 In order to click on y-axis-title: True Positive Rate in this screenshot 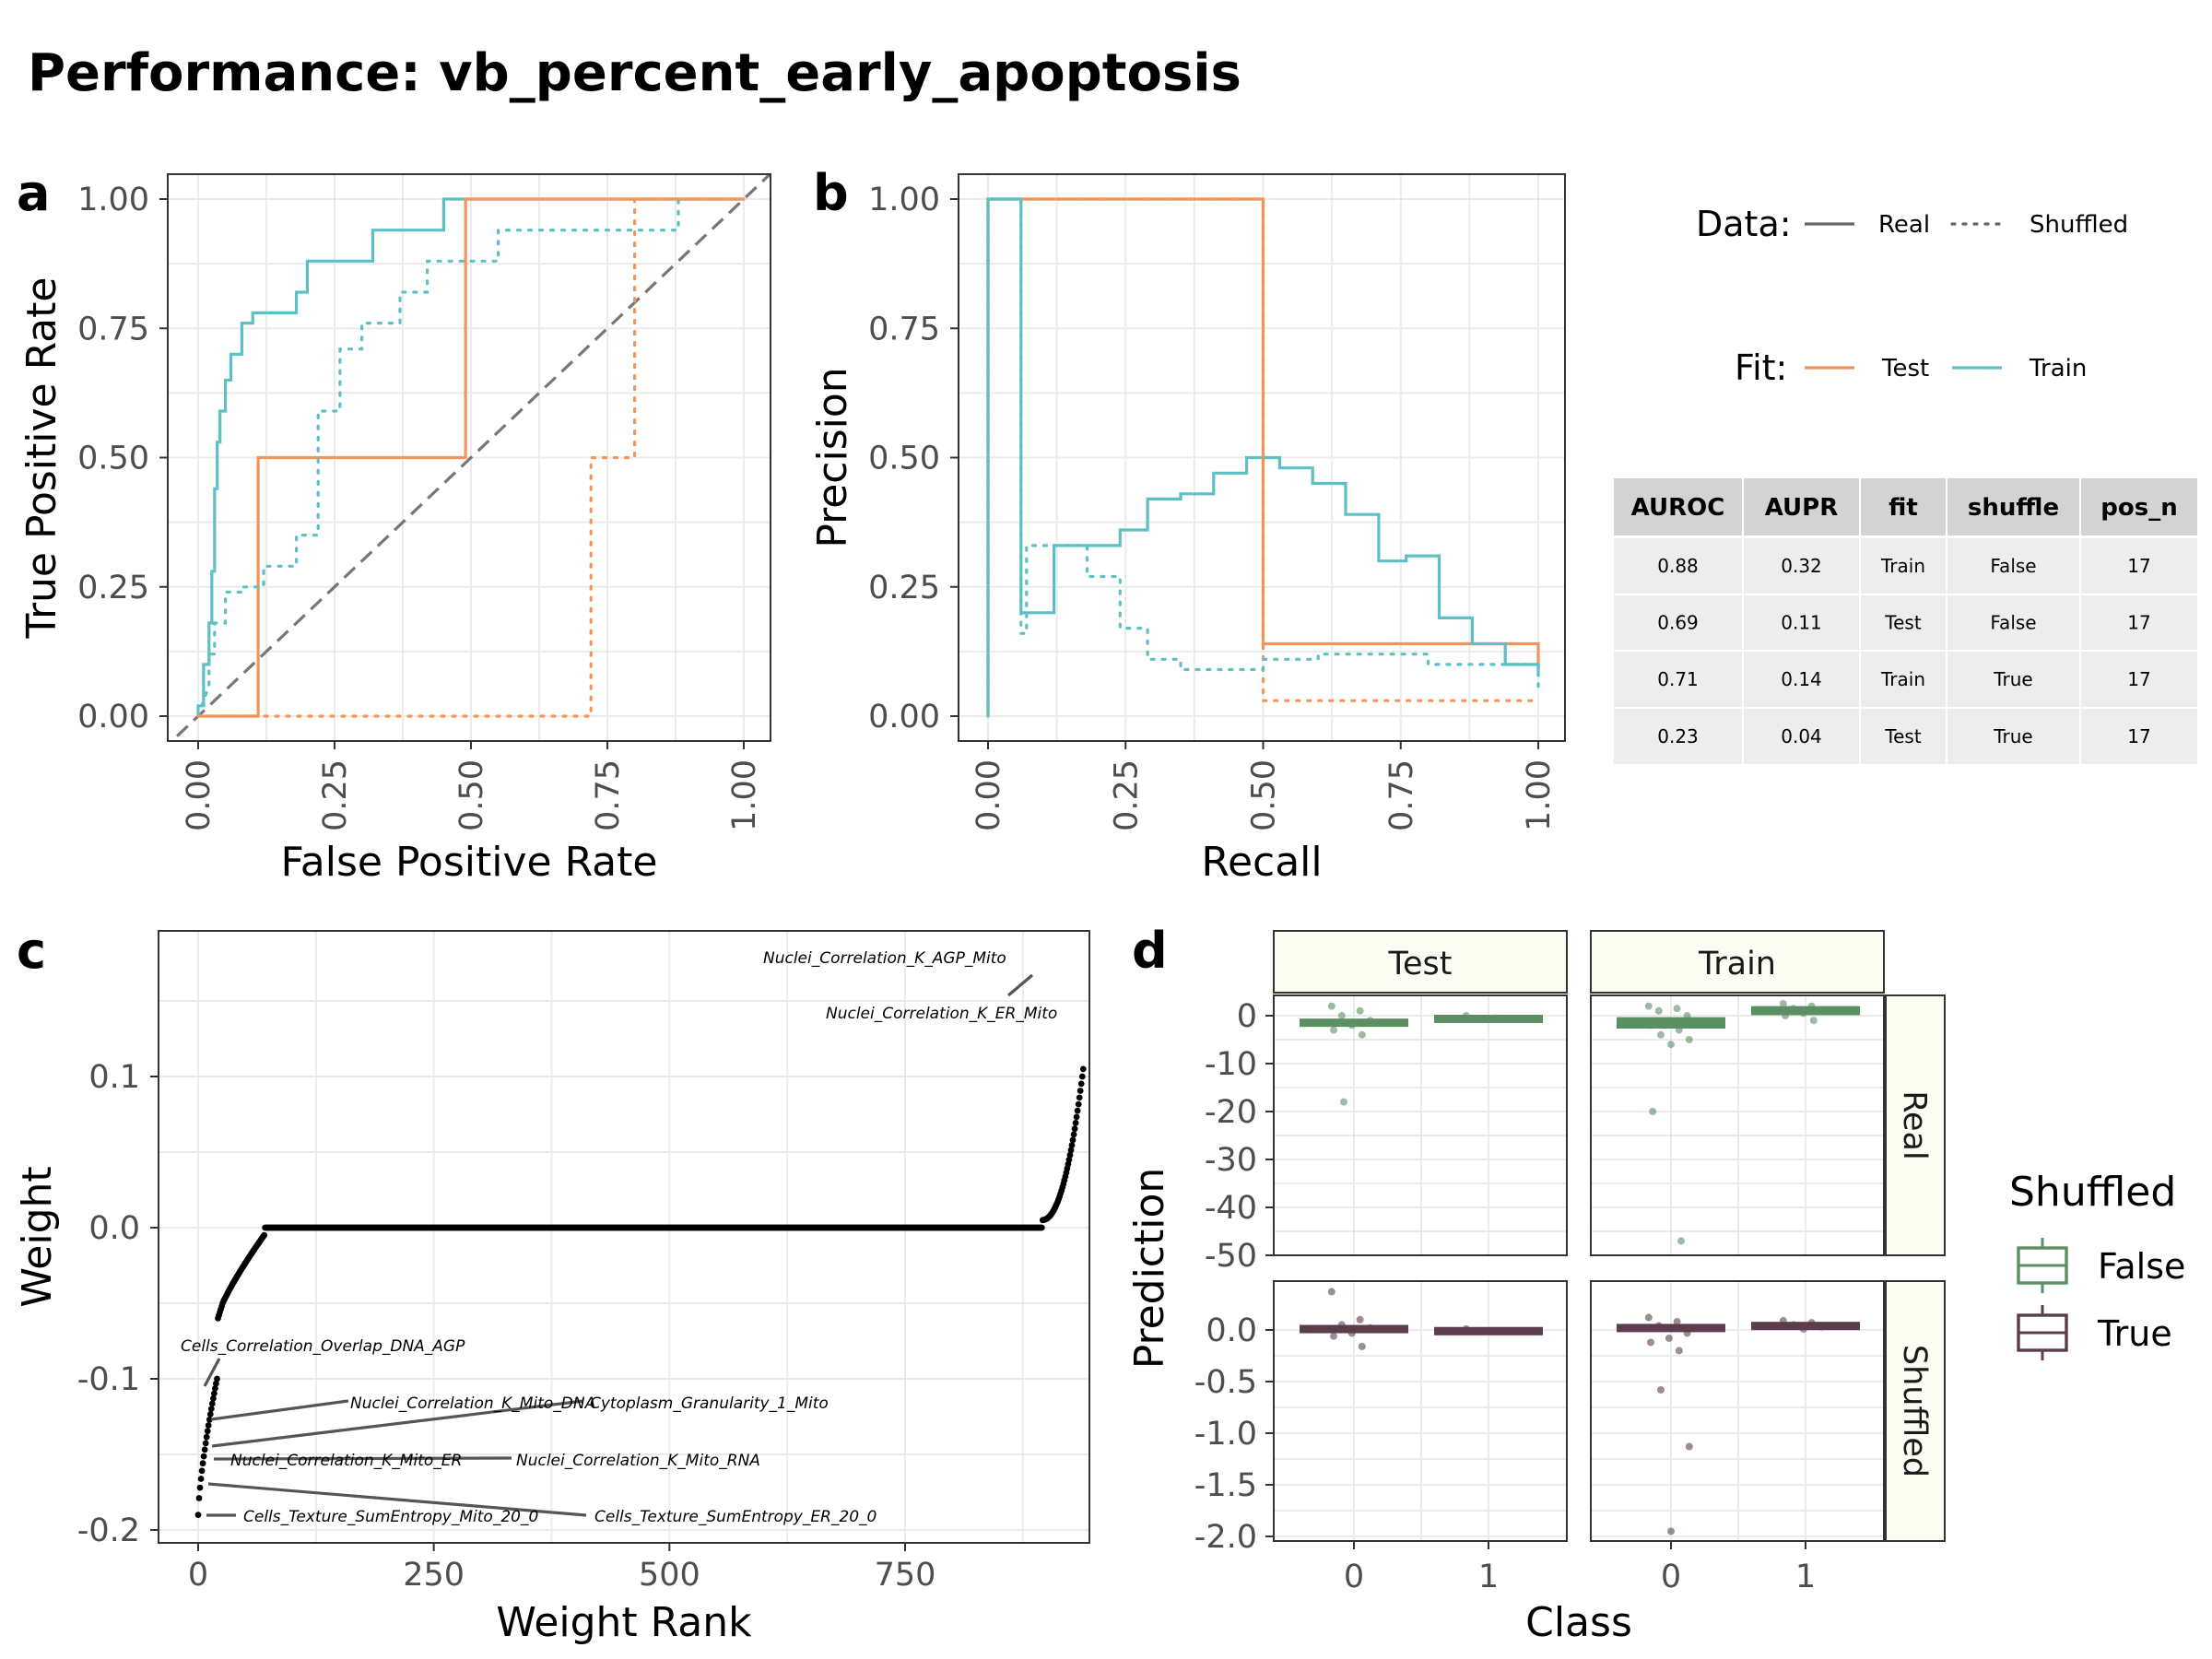, I will do `click(41, 458)`.